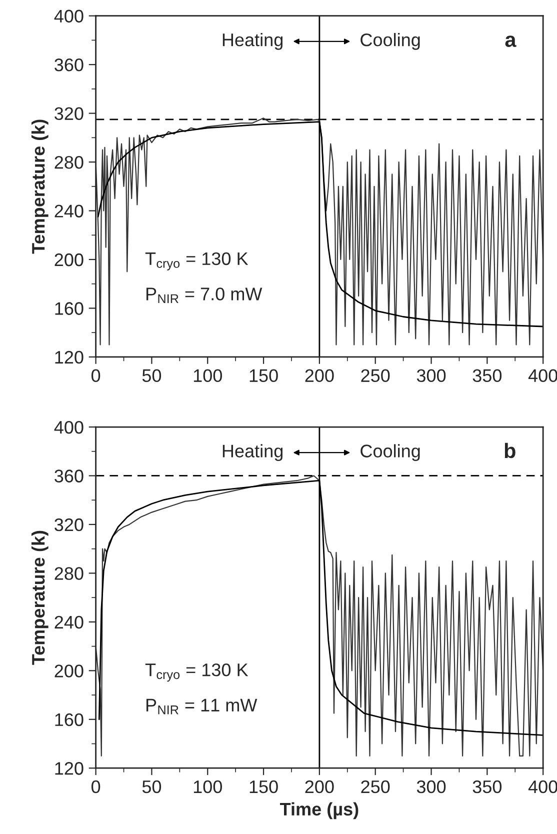 This screenshot has height=834, width=557. What do you see at coordinates (510, 42) in the screenshot?
I see `annotation: a` at bounding box center [510, 42].